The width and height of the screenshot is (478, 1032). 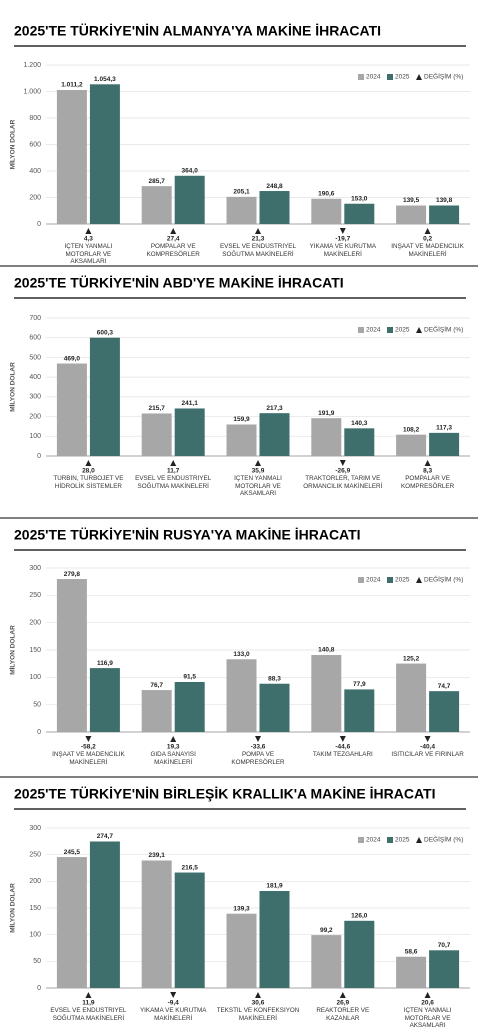 What do you see at coordinates (257, 758) in the screenshot?
I see `x-tick-label-box: POMPA VE KOMPRESÖRLER` at bounding box center [257, 758].